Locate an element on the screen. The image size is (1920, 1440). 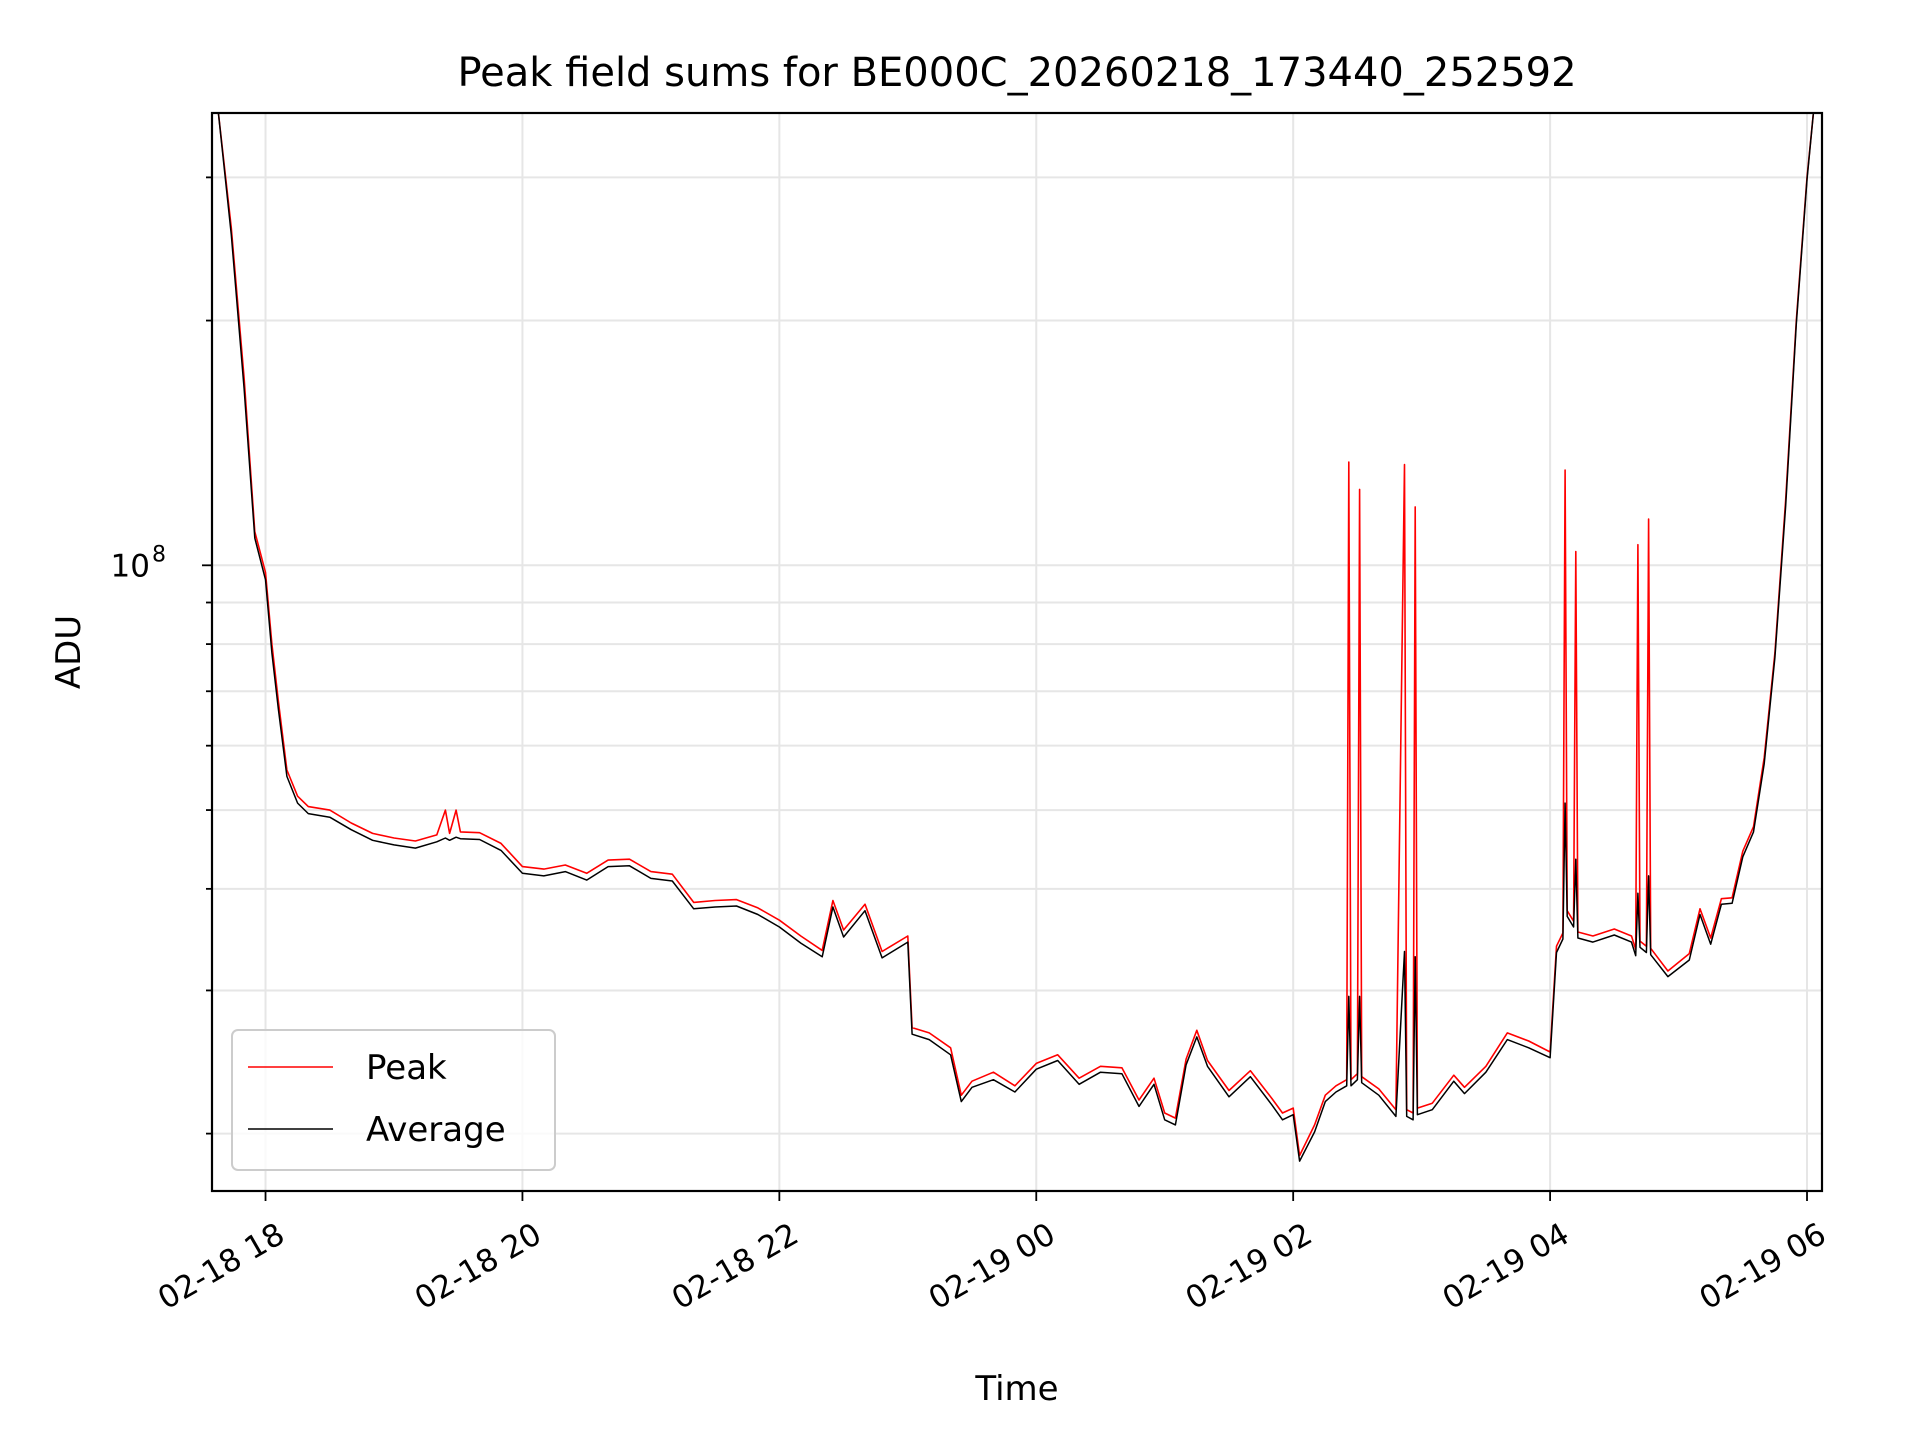
y-tick-label: 10 is located at coordinates (130, 566).